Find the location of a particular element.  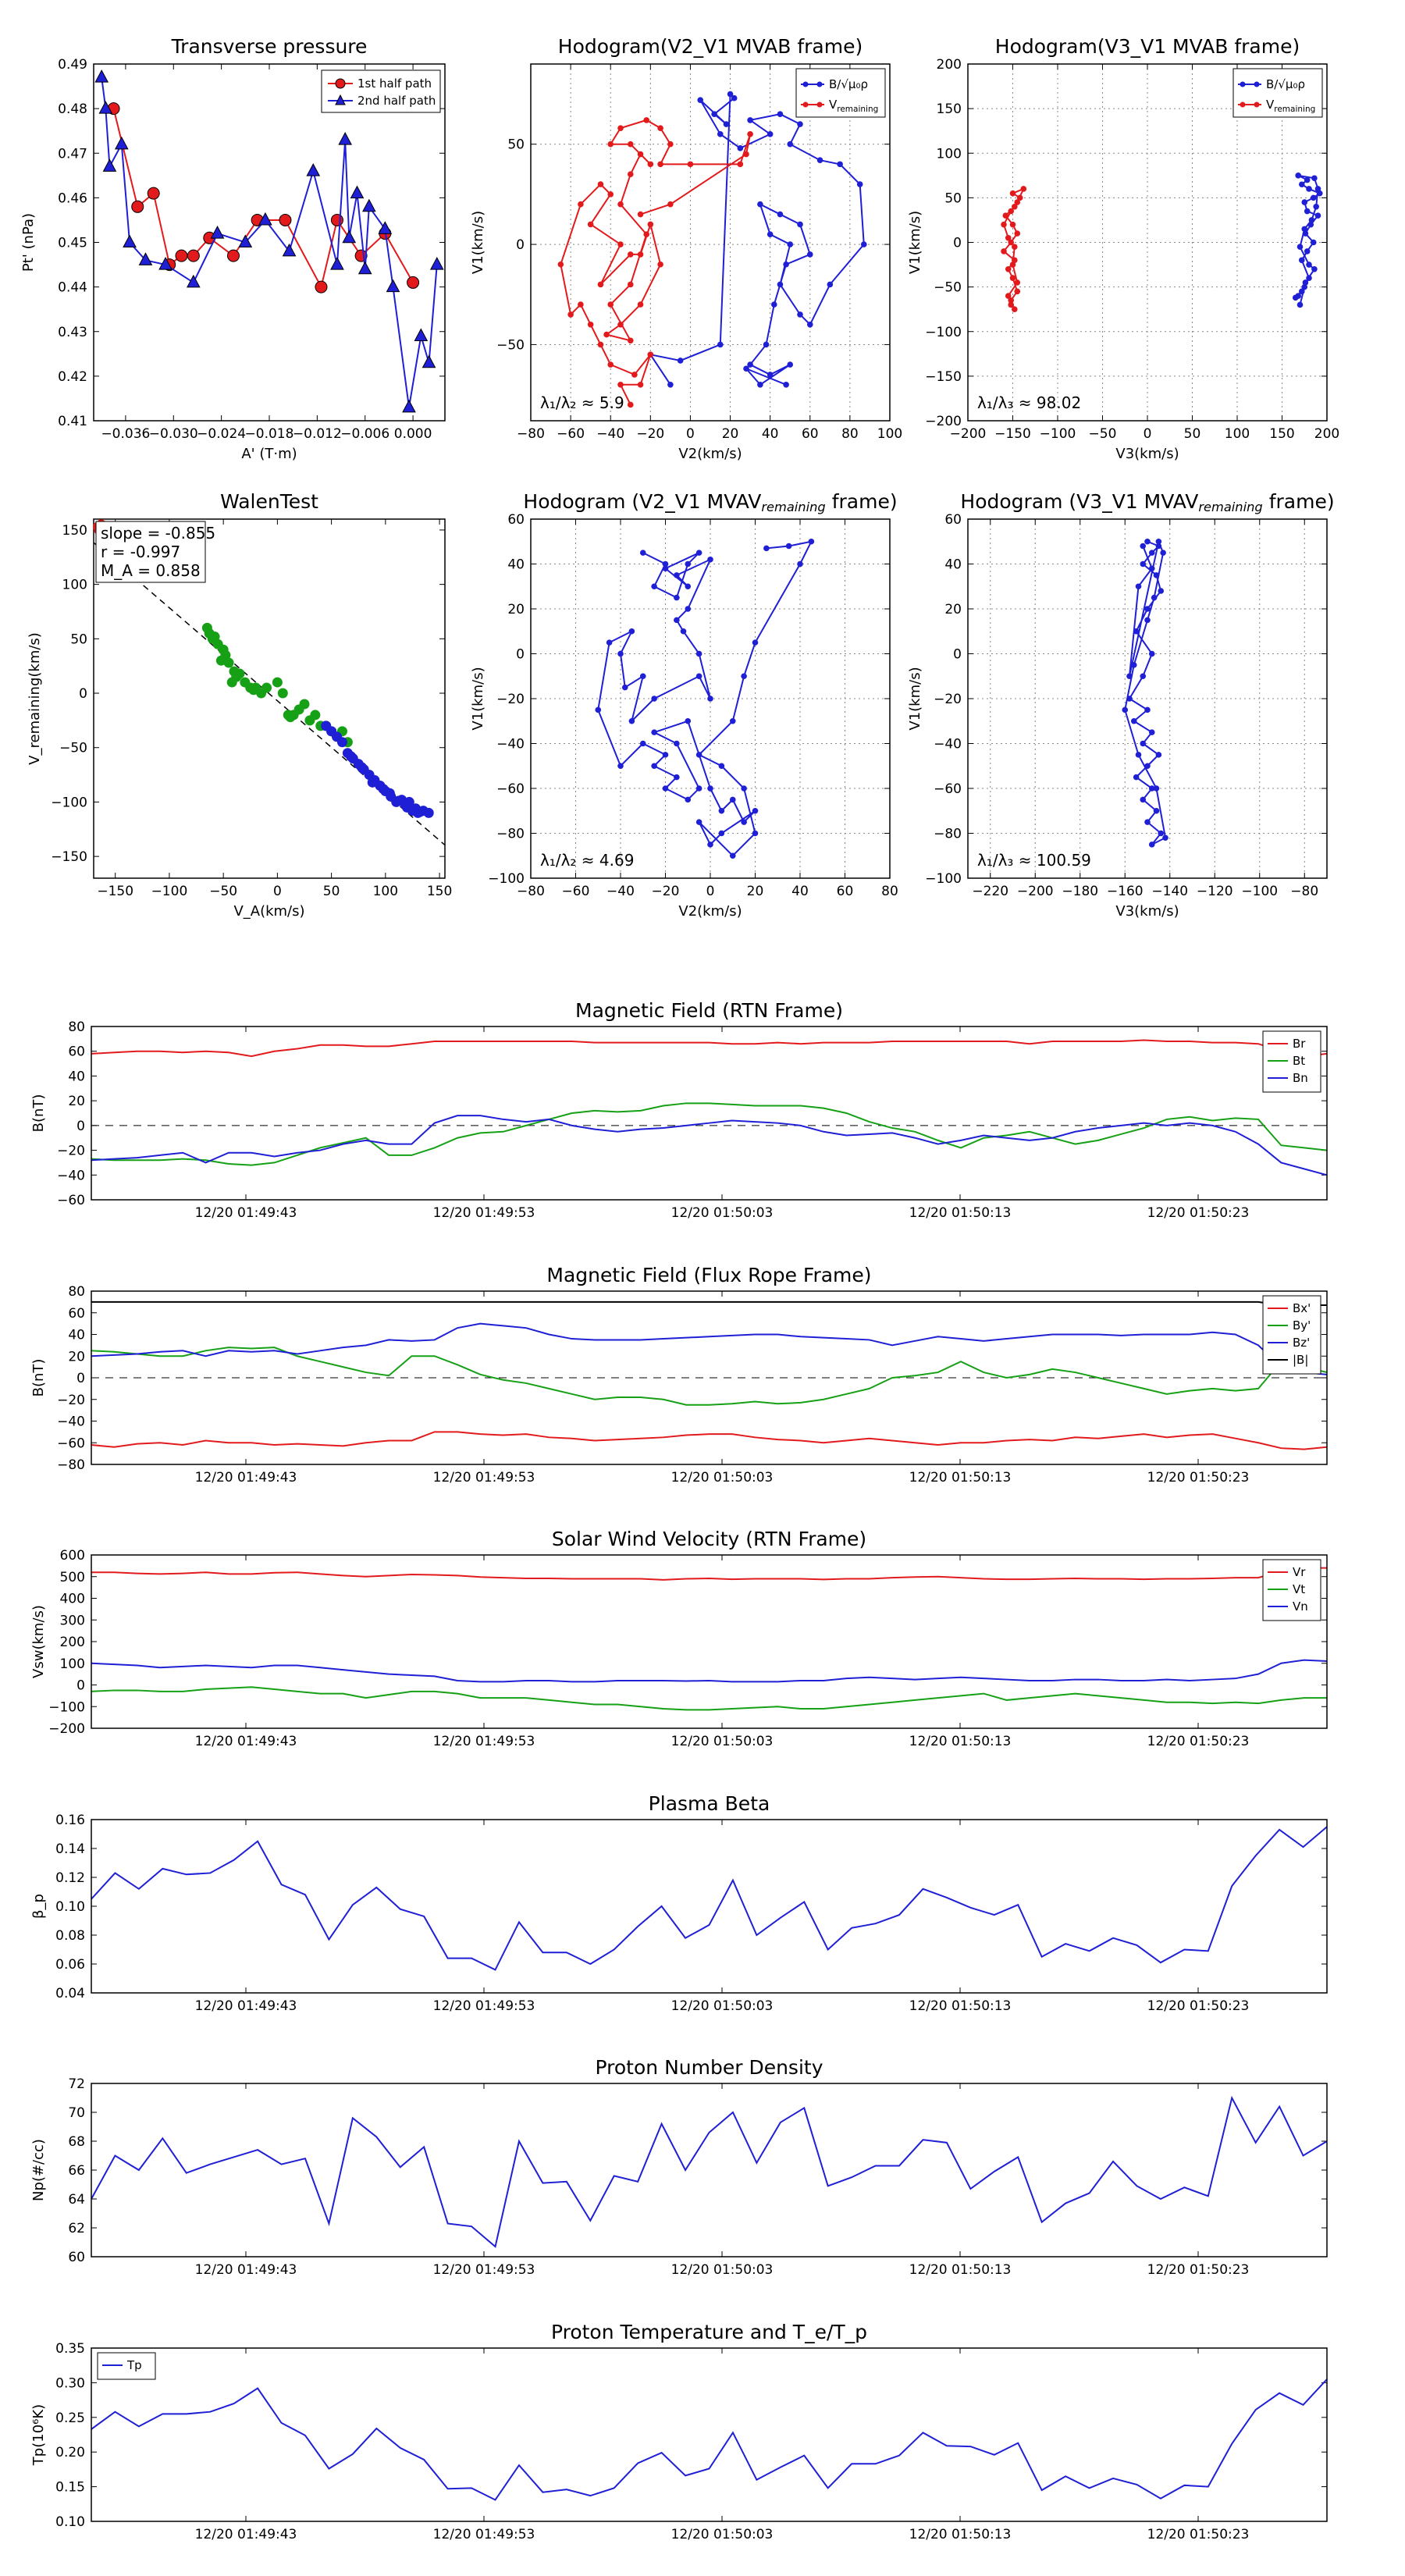

y-tick-label: 40 is located at coordinates (76, 1335).